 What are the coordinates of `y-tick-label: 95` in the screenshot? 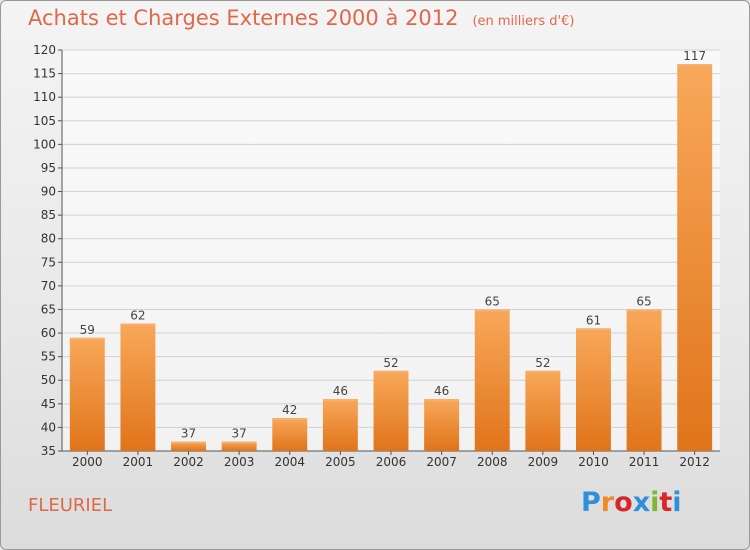 It's located at (48, 168).